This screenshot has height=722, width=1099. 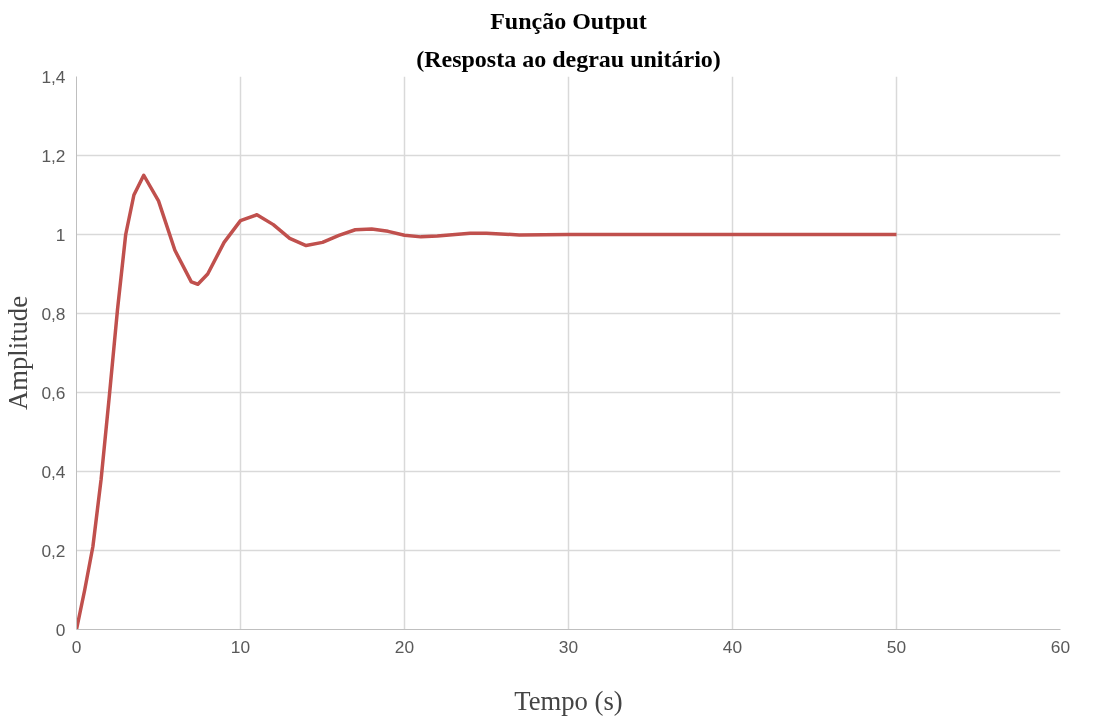 I want to click on x-tick-label: 10, so click(x=240, y=646).